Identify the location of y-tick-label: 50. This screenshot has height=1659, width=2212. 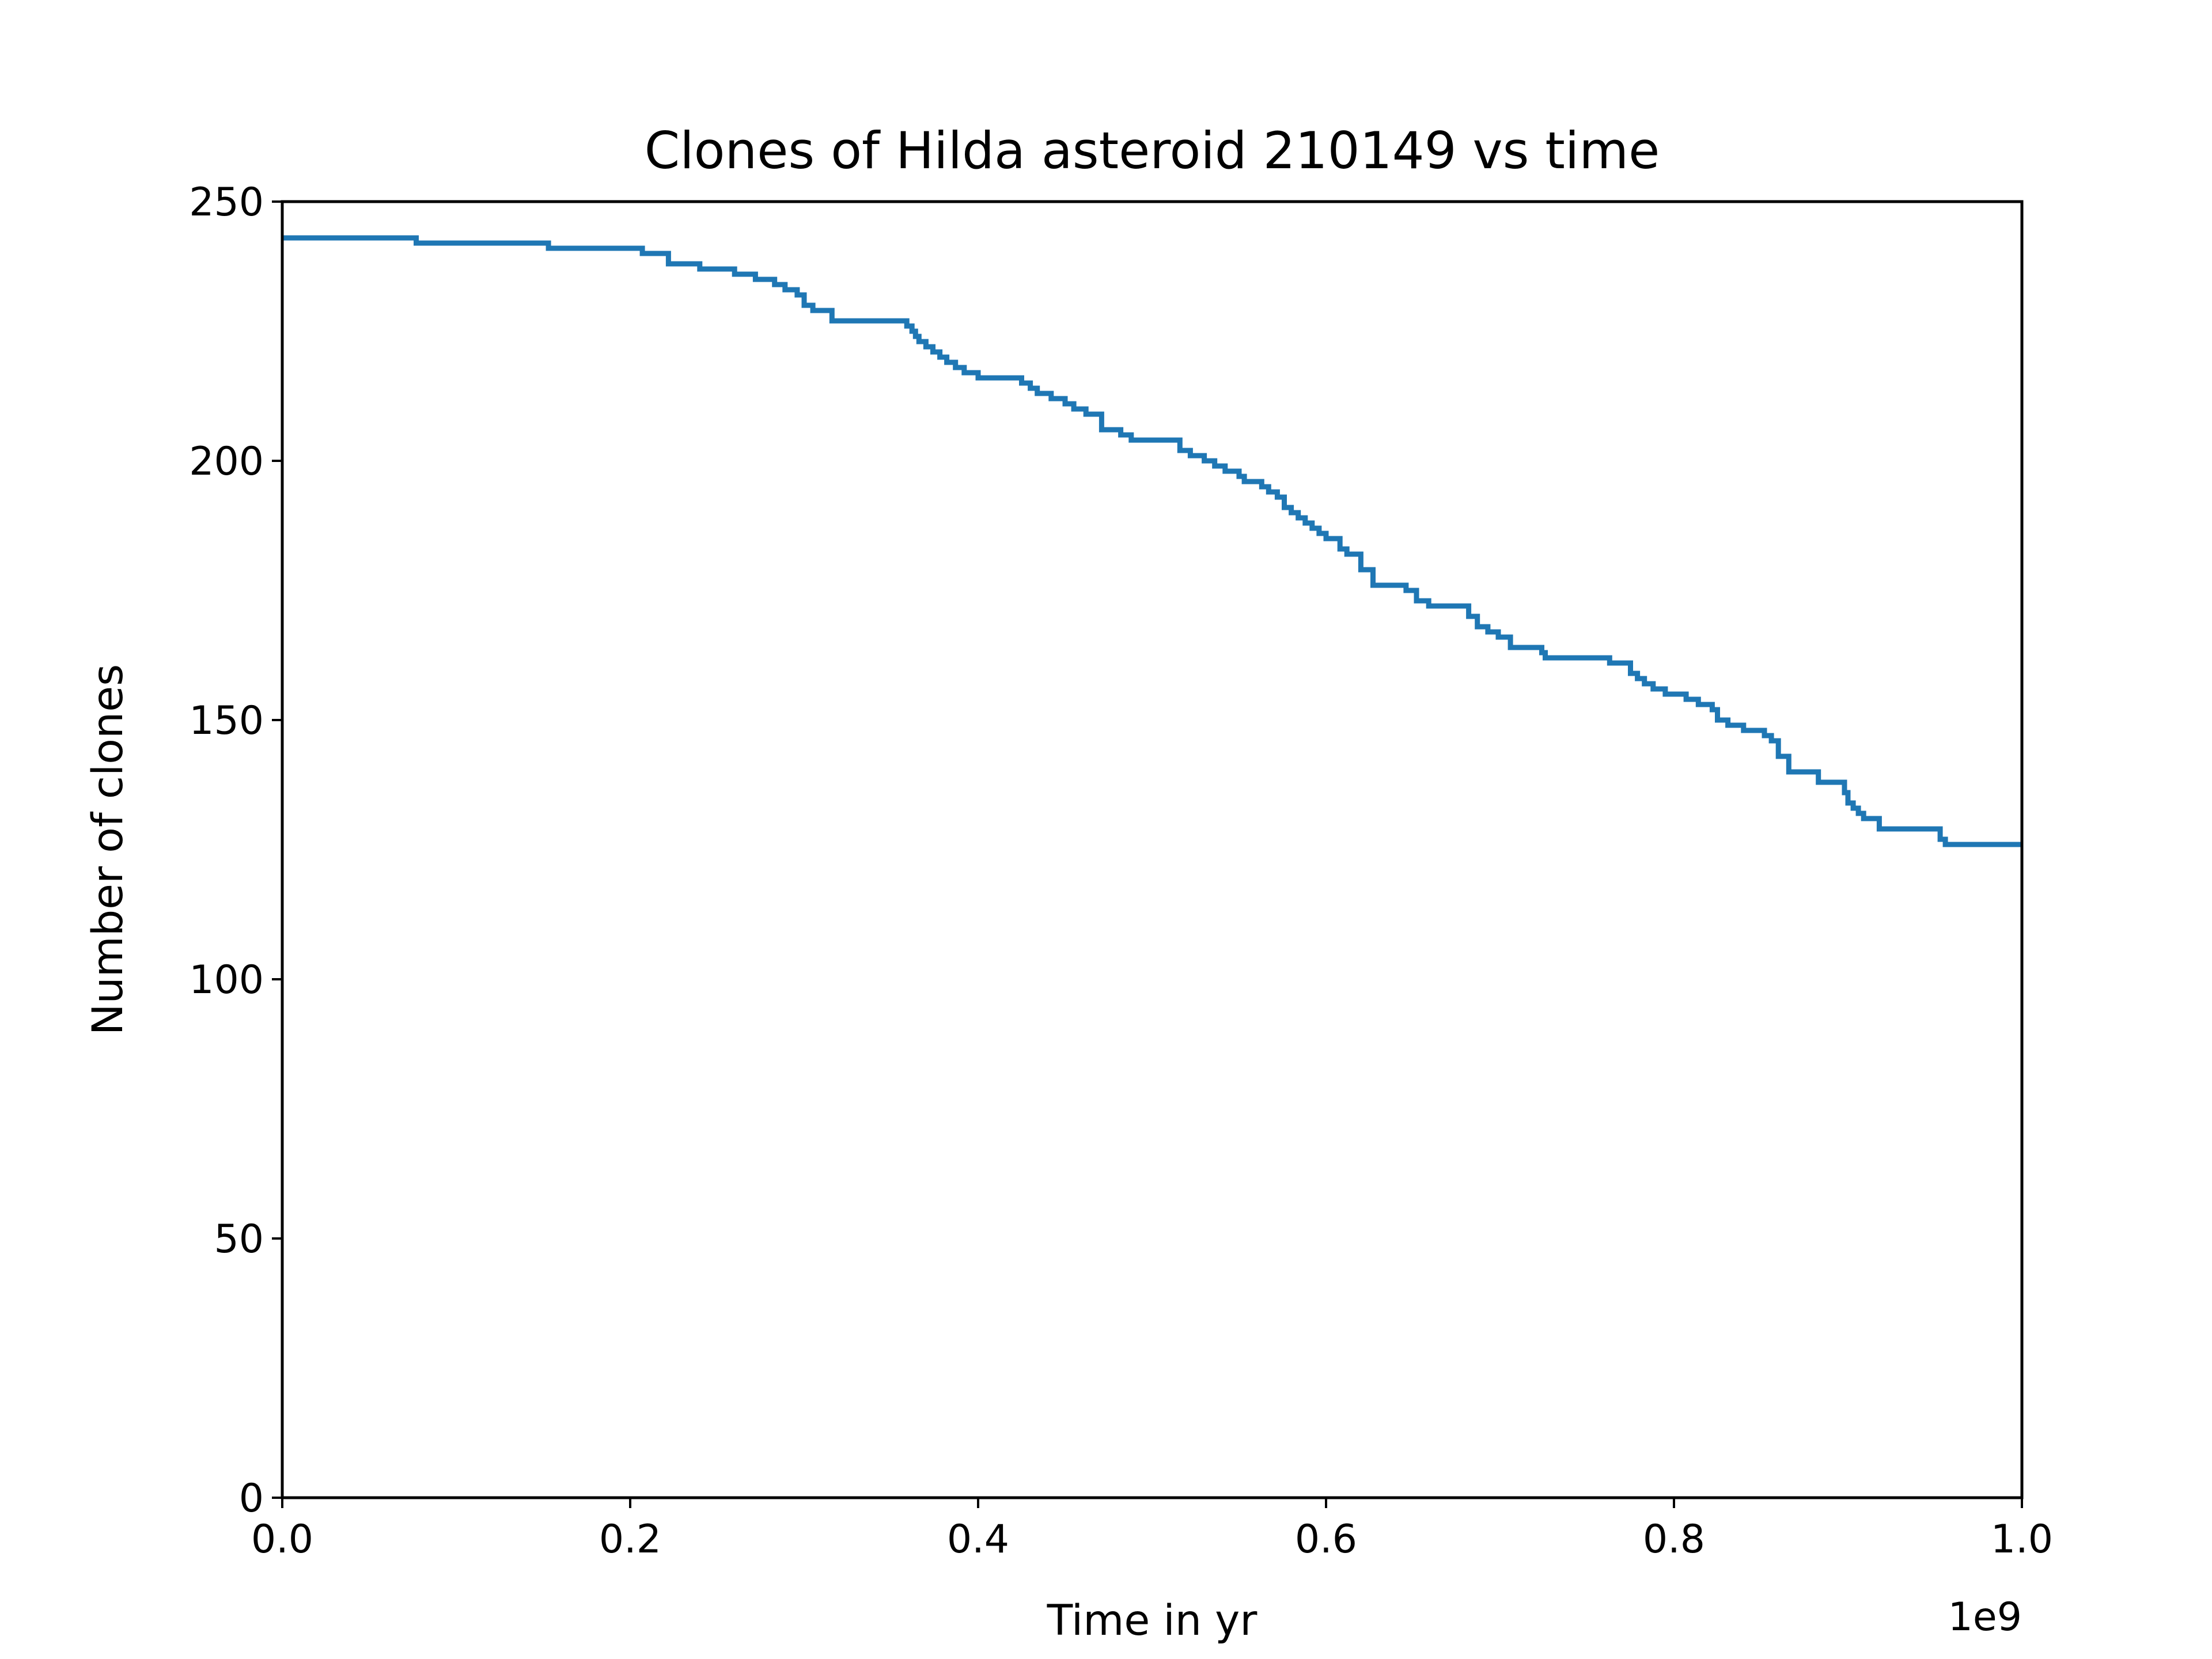
(239, 1239).